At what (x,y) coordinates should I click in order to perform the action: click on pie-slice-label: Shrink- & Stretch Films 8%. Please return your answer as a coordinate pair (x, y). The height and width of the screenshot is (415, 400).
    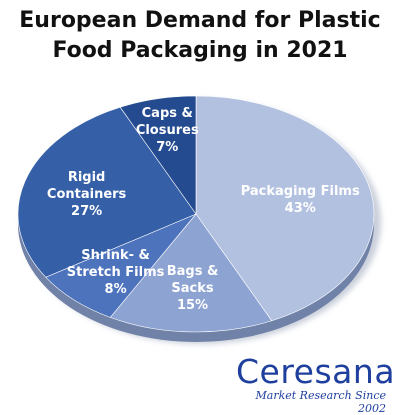
    Looking at the image, I should click on (116, 272).